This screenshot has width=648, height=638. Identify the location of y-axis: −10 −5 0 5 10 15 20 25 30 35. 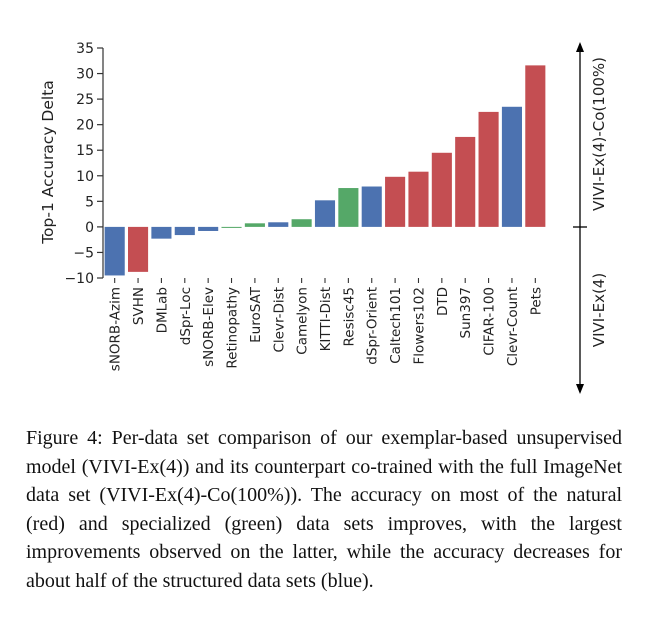
(84, 164).